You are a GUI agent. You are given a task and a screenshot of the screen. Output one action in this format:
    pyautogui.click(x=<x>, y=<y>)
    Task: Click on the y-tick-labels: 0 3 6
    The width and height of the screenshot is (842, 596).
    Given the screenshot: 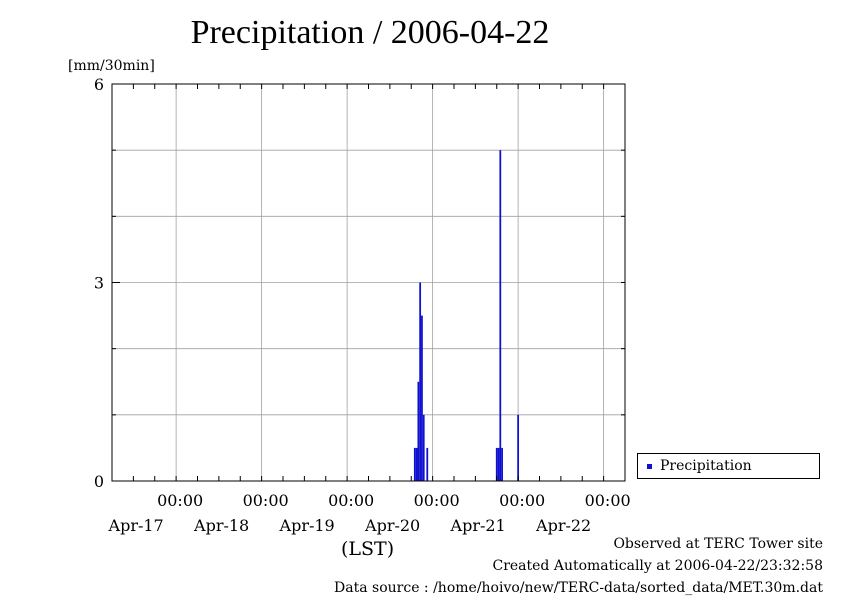 What is the action you would take?
    pyautogui.click(x=99, y=283)
    